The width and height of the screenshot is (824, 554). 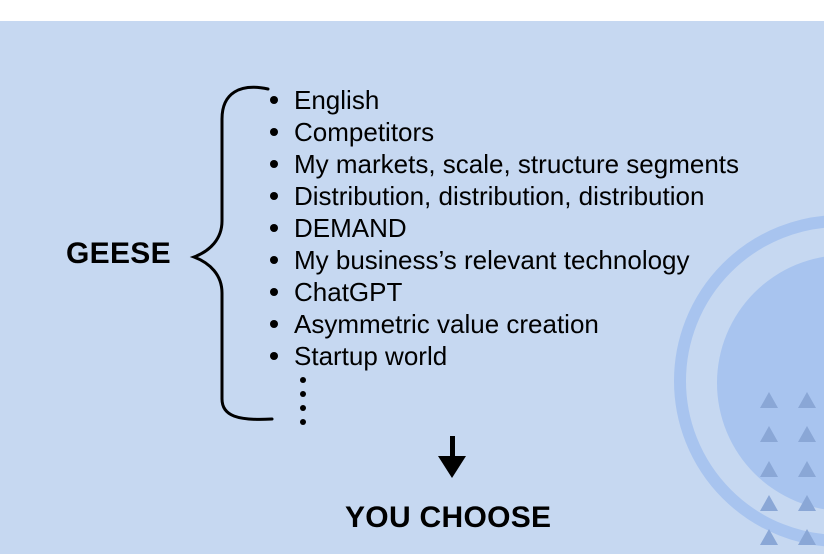 I want to click on list-item-text: My markets, scale, structure segments, so click(x=517, y=164).